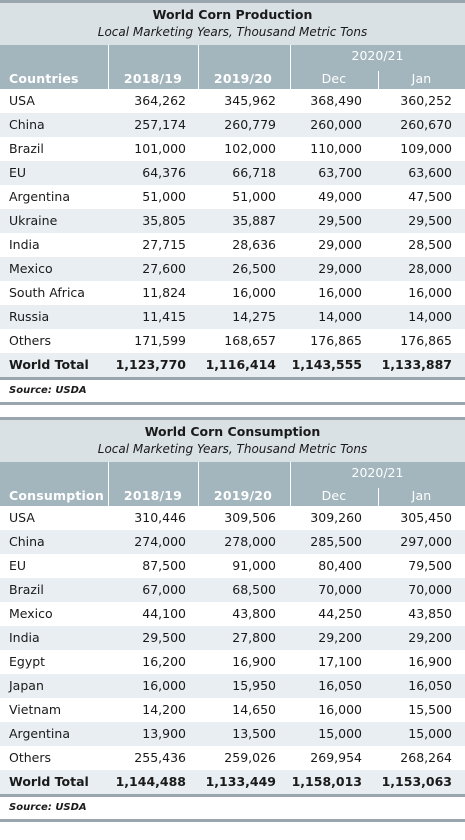  I want to click on table-cell: 35,805, so click(164, 220).